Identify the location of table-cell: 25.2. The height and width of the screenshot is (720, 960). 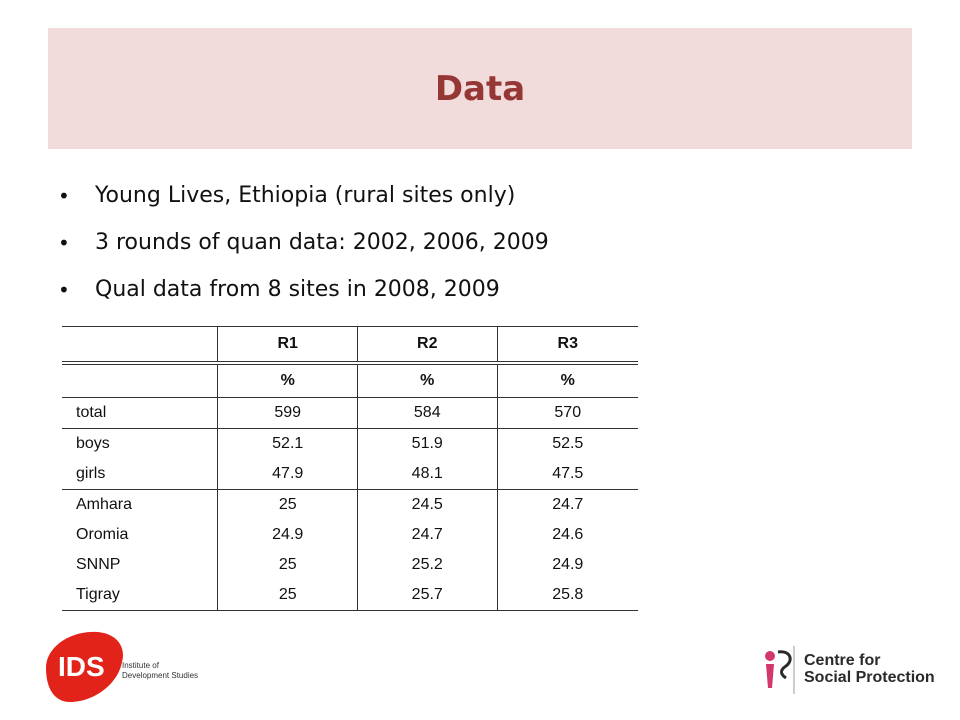
(427, 565).